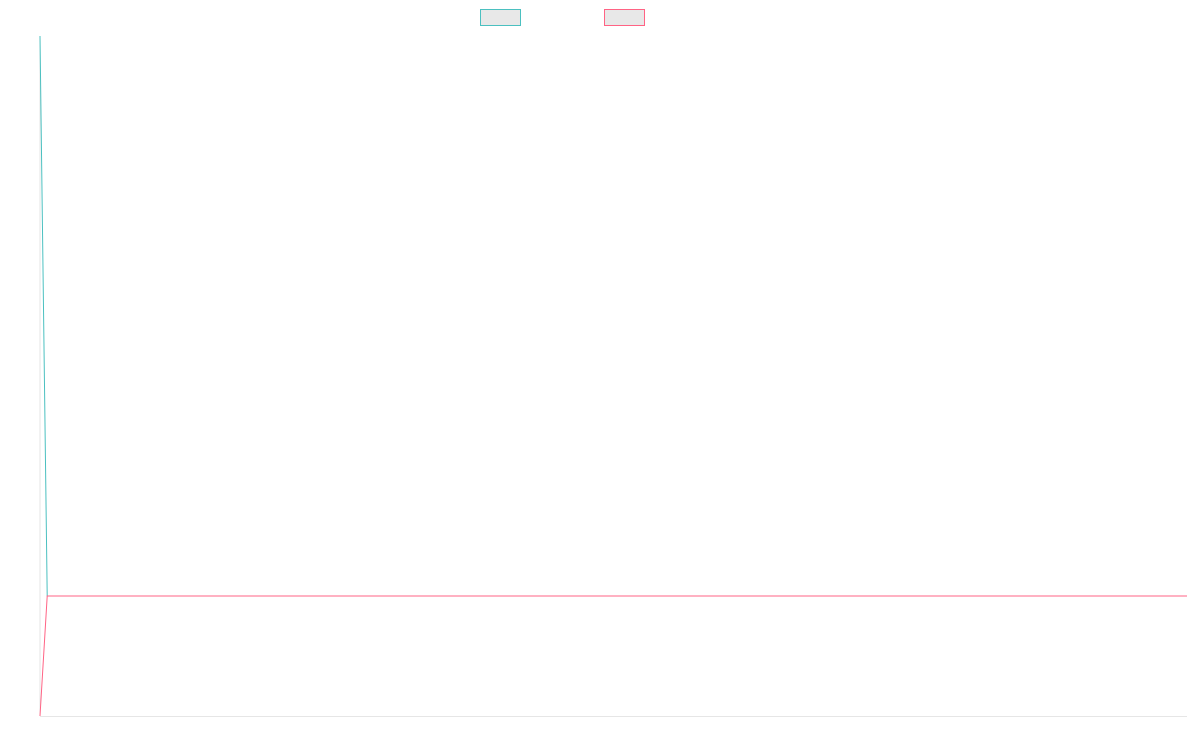 Image resolution: width=1200 pixels, height=750 pixels. What do you see at coordinates (562, 17) in the screenshot?
I see `legend` at bounding box center [562, 17].